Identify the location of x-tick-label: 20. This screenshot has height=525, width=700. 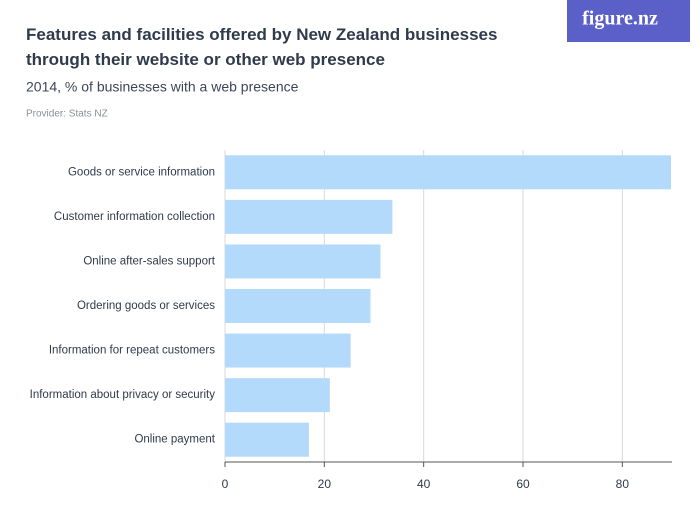
(325, 484).